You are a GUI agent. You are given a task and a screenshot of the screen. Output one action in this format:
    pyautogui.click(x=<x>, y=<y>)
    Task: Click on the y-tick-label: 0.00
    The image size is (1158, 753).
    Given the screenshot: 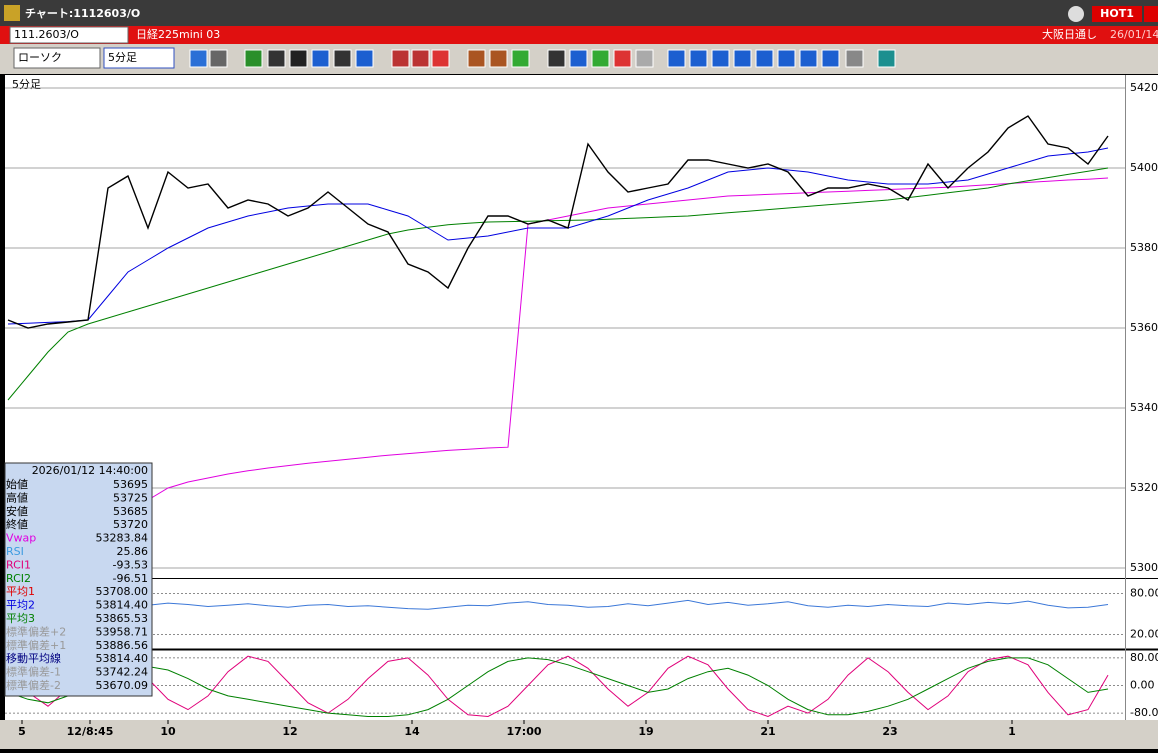 What is the action you would take?
    pyautogui.click(x=1142, y=685)
    